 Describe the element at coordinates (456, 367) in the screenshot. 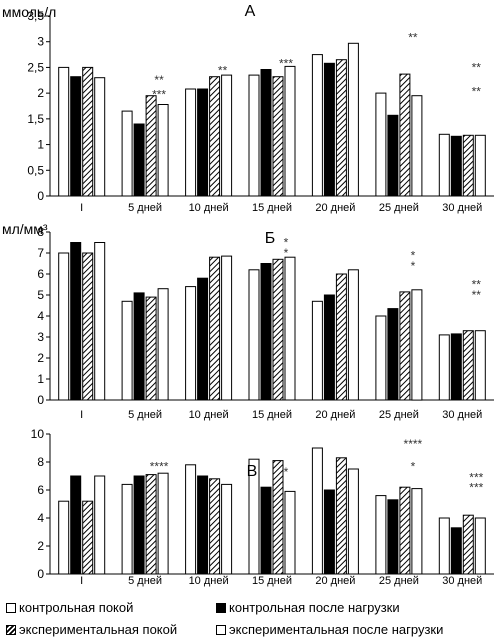

I see `bar-b-s2-c7` at that location.